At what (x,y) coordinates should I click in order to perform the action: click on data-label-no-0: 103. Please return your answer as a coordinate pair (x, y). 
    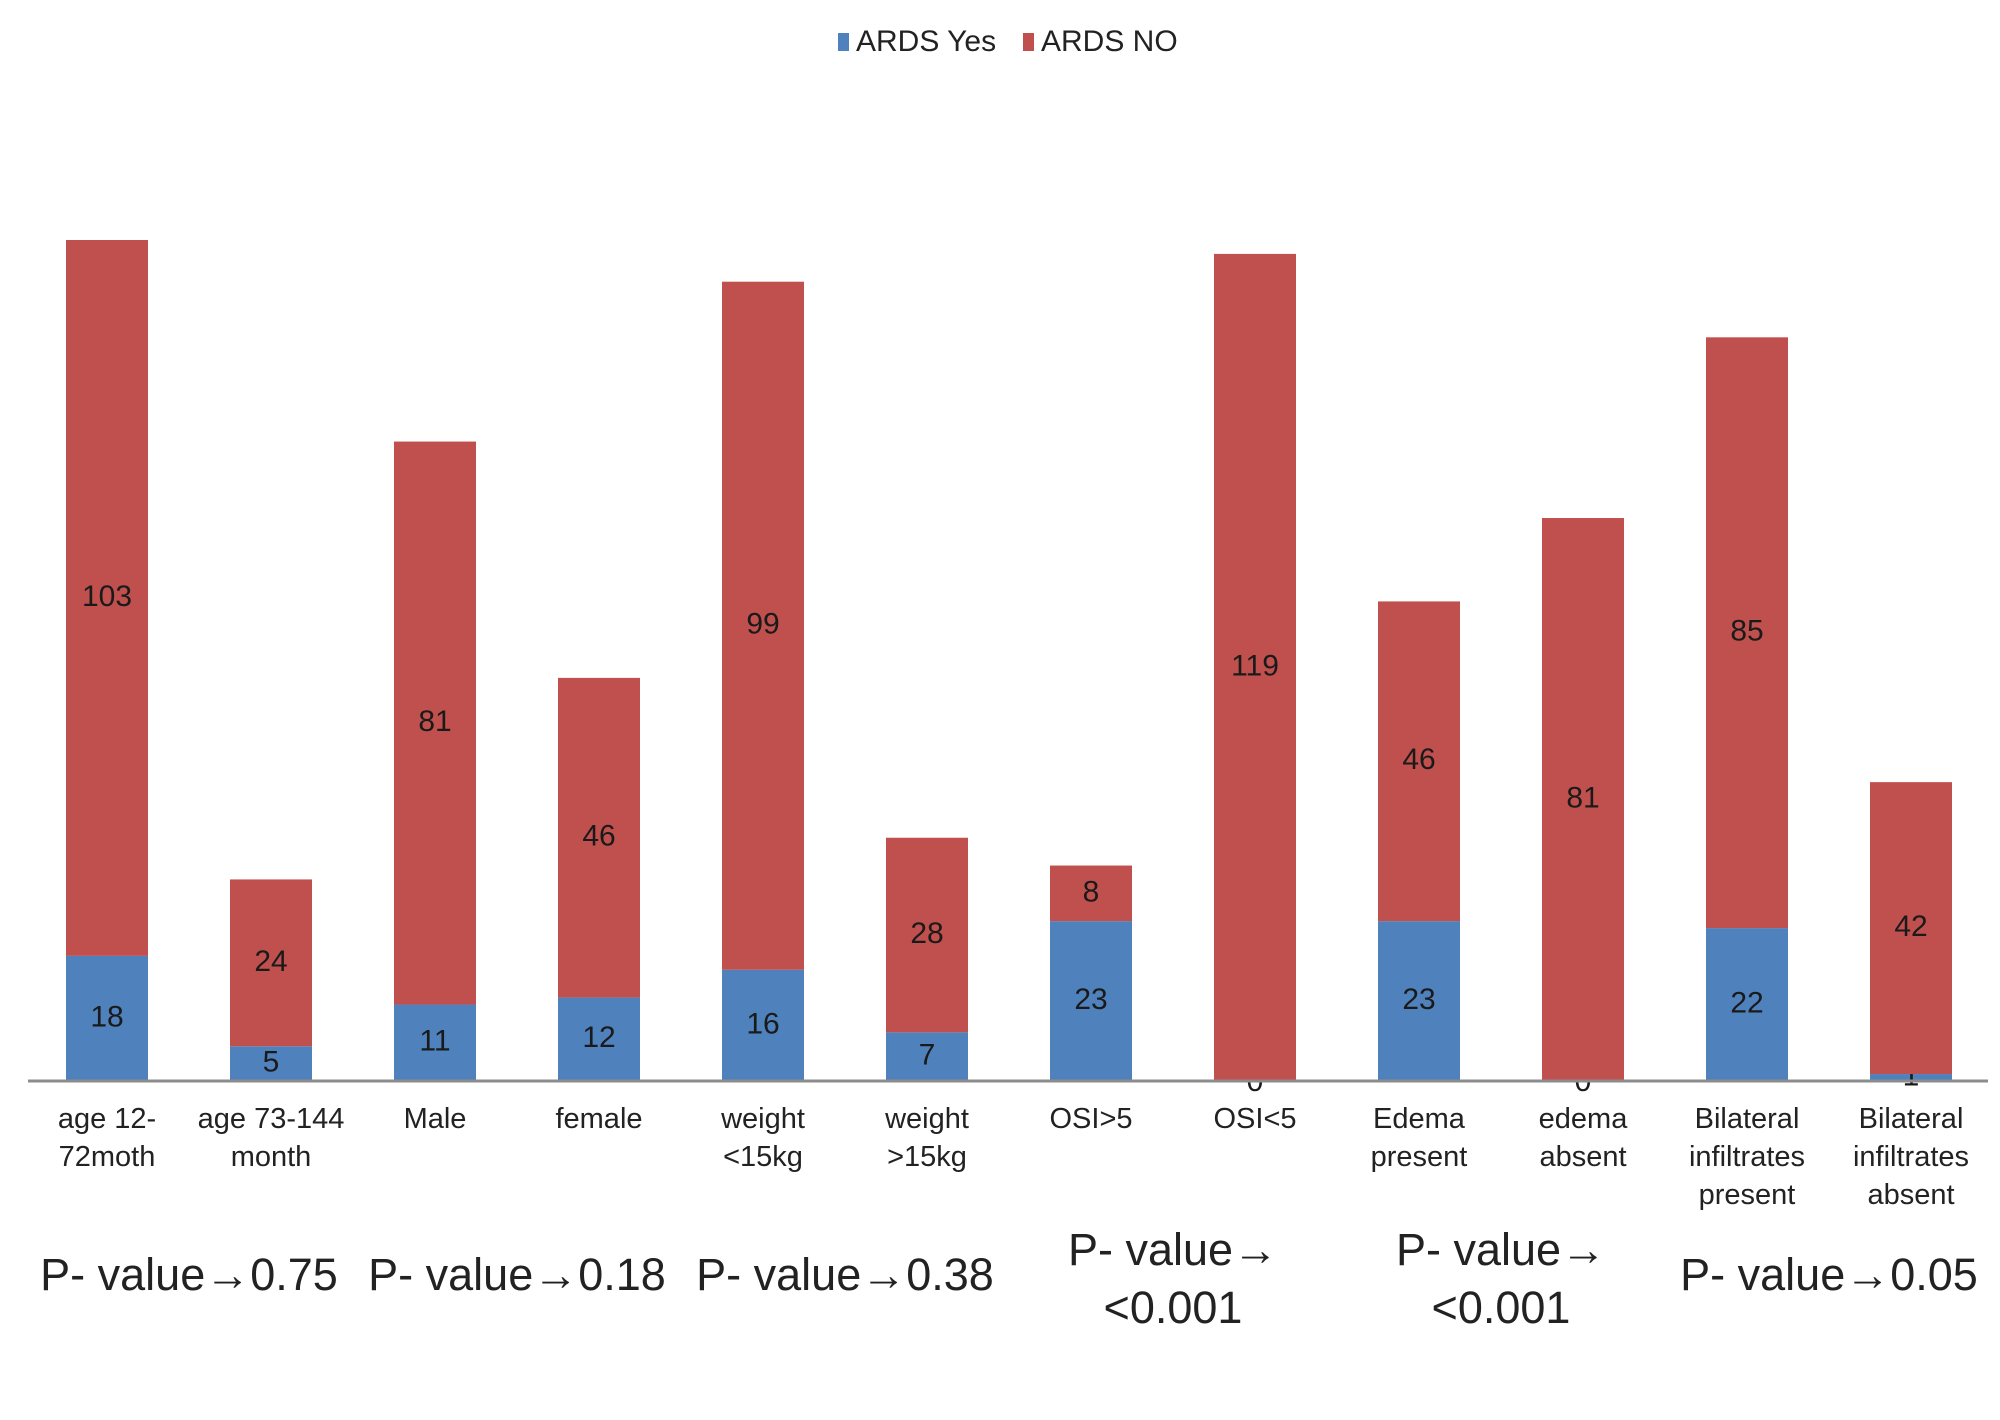
    Looking at the image, I should click on (107, 596).